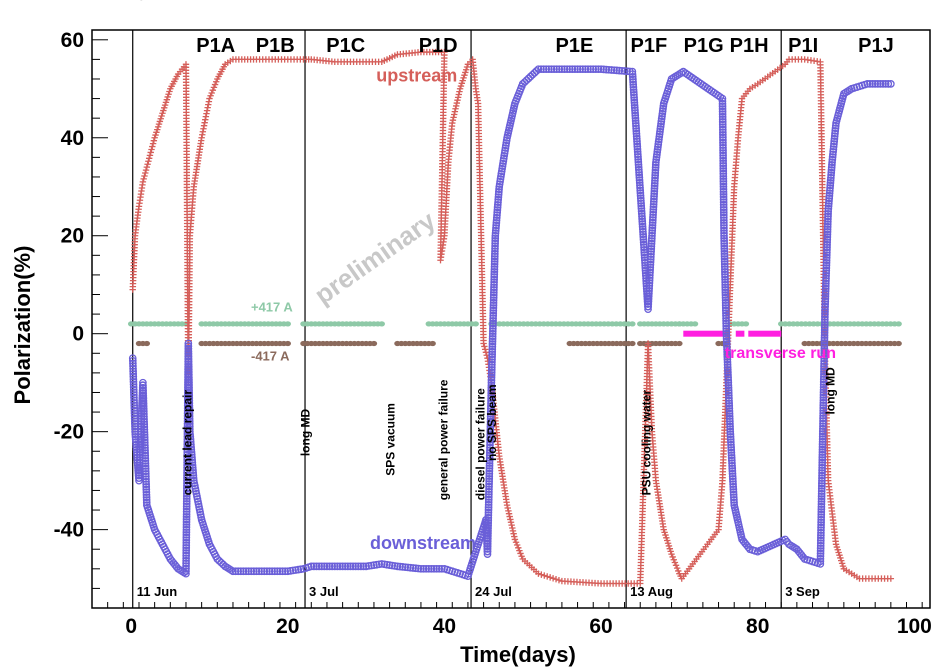  Describe the element at coordinates (140, 0) in the screenshot. I see `event-annotation: climatization` at that location.